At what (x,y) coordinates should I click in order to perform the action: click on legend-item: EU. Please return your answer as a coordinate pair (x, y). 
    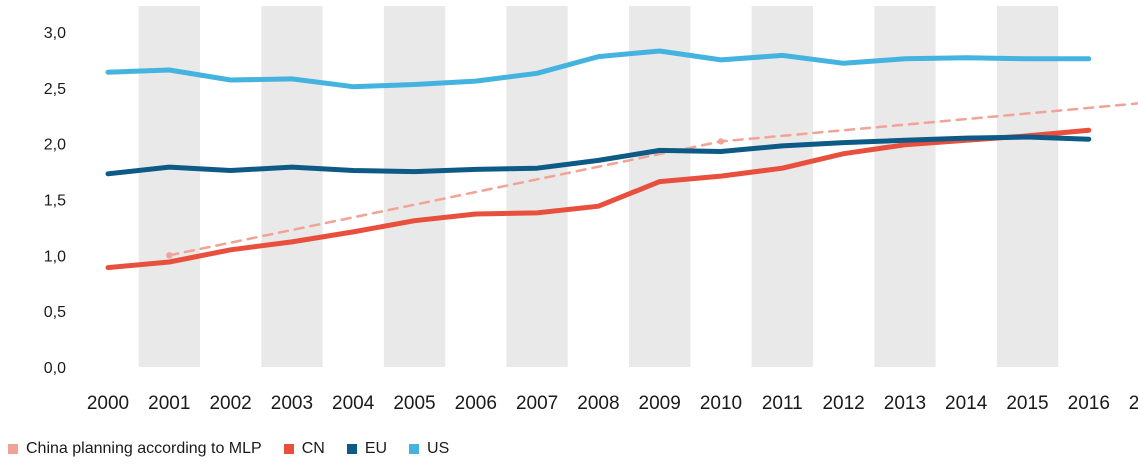
    Looking at the image, I should click on (367, 449).